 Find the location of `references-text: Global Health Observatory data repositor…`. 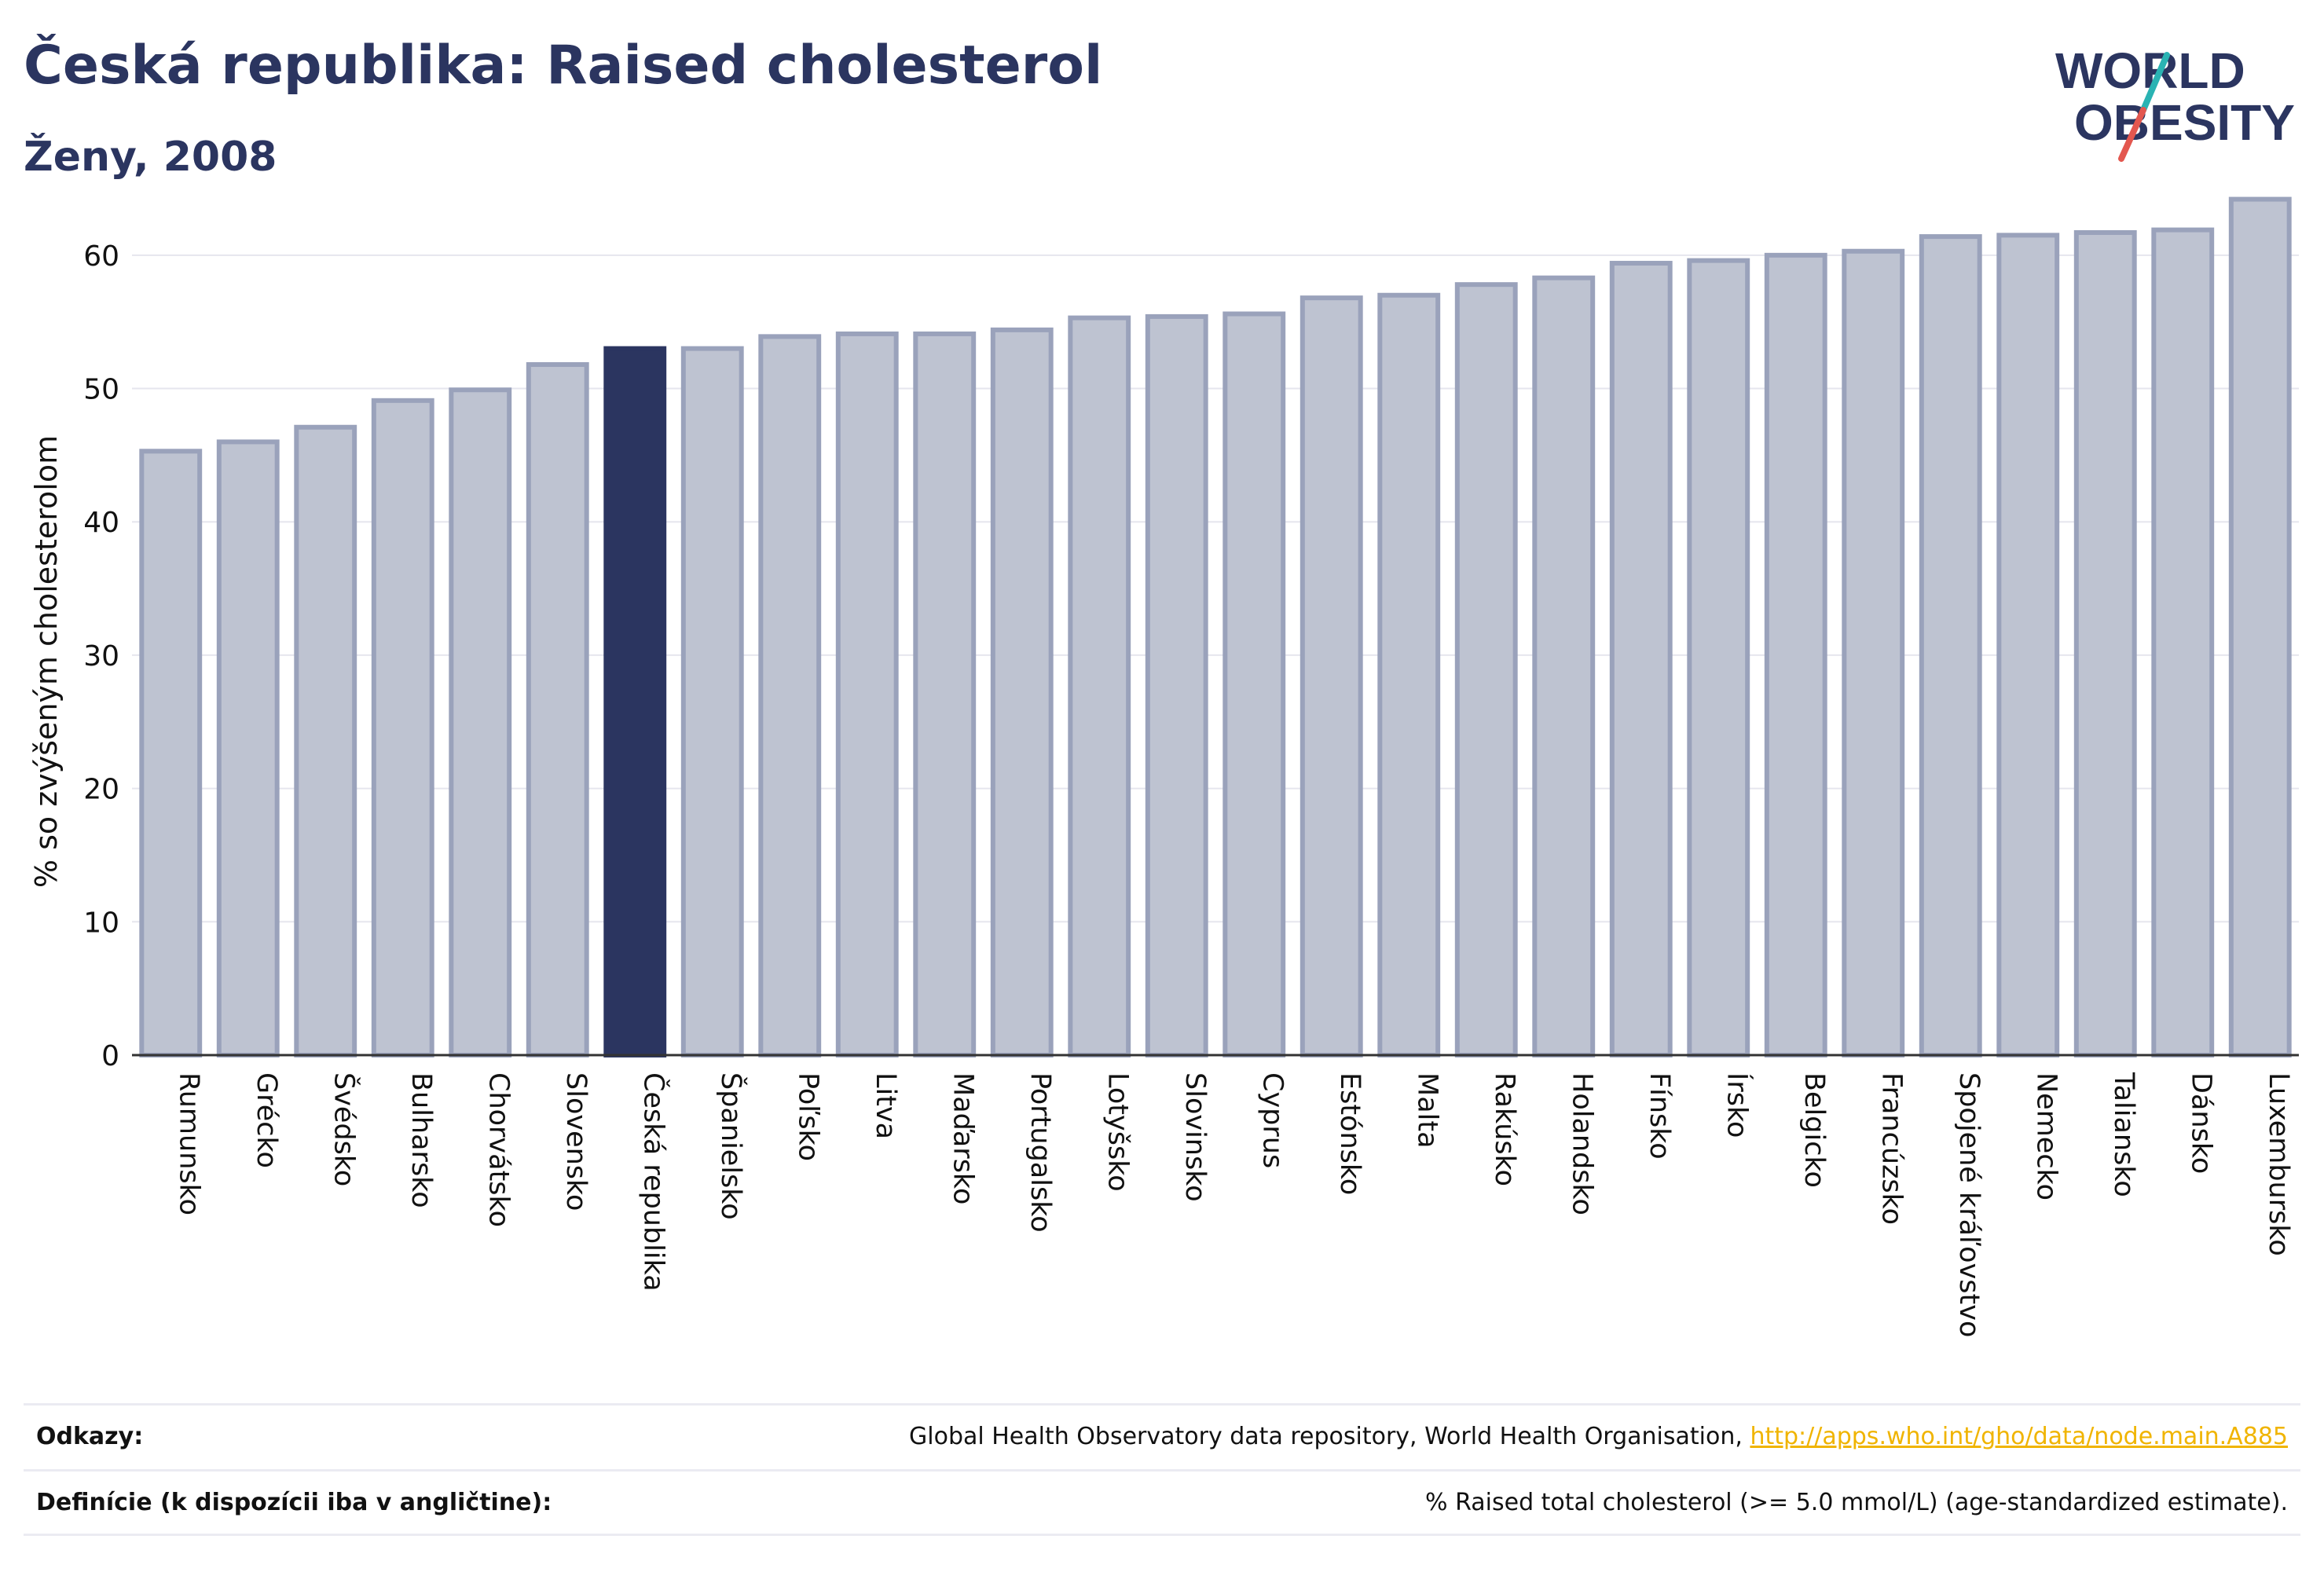

references-text: Global Health Observatory data repositor… is located at coordinates (1329, 1436).